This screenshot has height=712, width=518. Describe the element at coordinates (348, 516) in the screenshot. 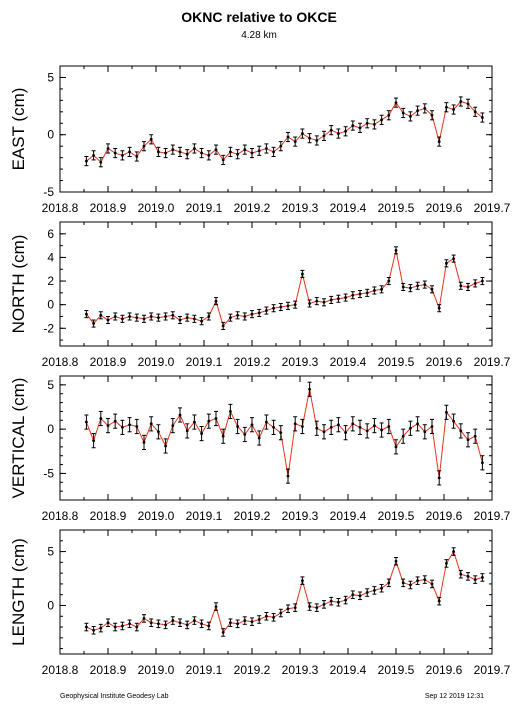

I see `x-tick-label: 2019.4` at that location.